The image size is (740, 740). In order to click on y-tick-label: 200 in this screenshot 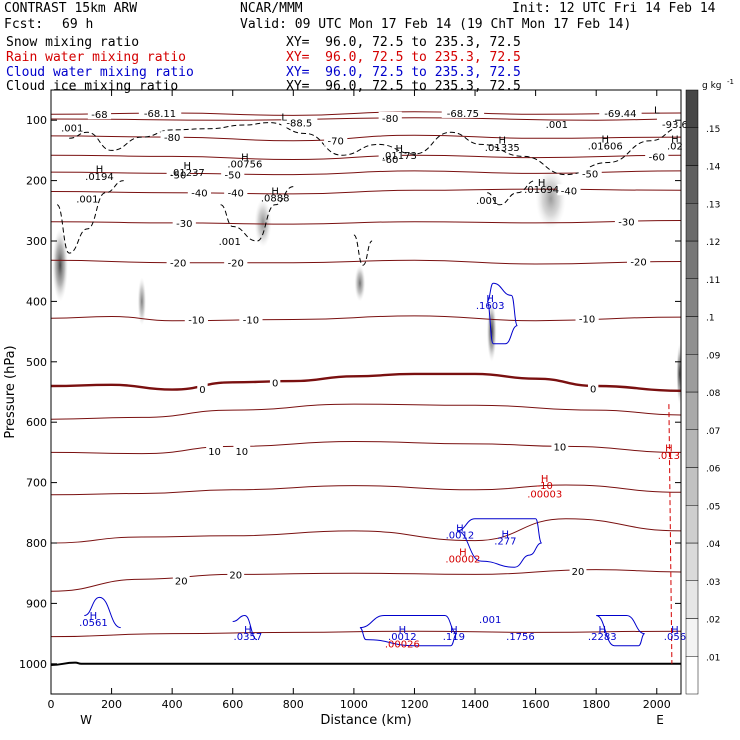, I will do `click(36, 181)`.